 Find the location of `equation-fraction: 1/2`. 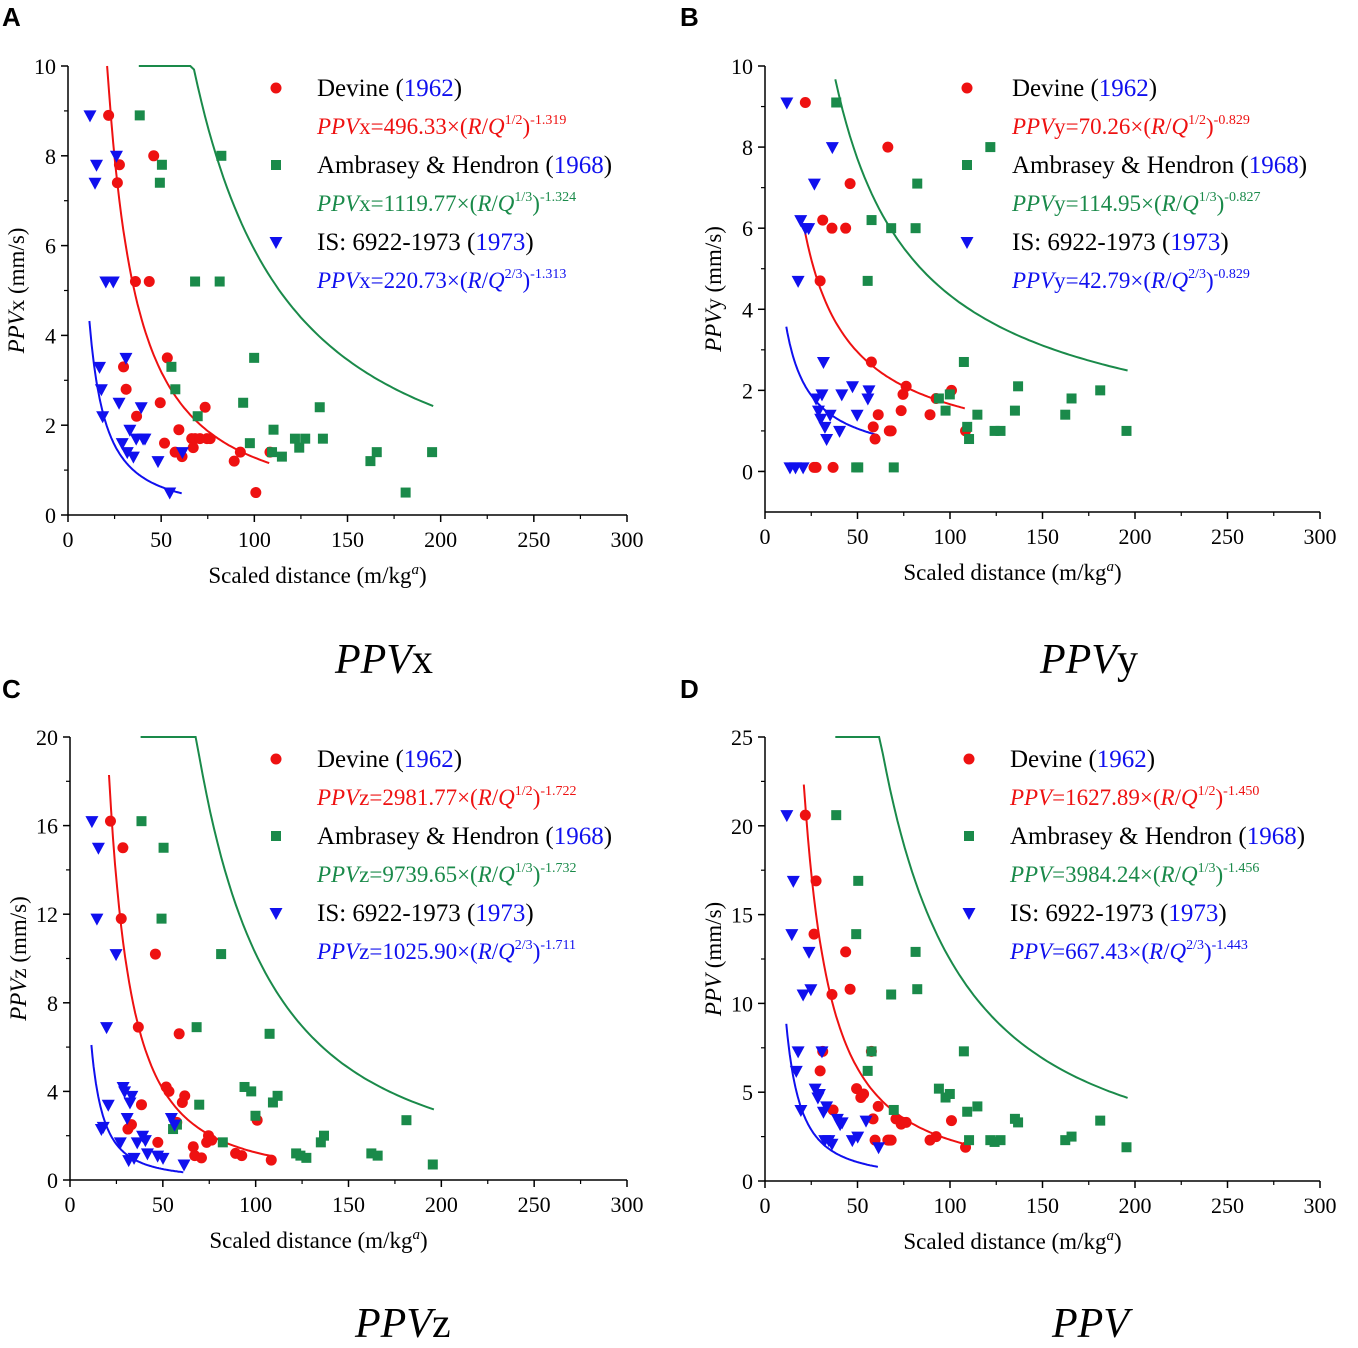

equation-fraction: 1/2 is located at coordinates (514, 120).